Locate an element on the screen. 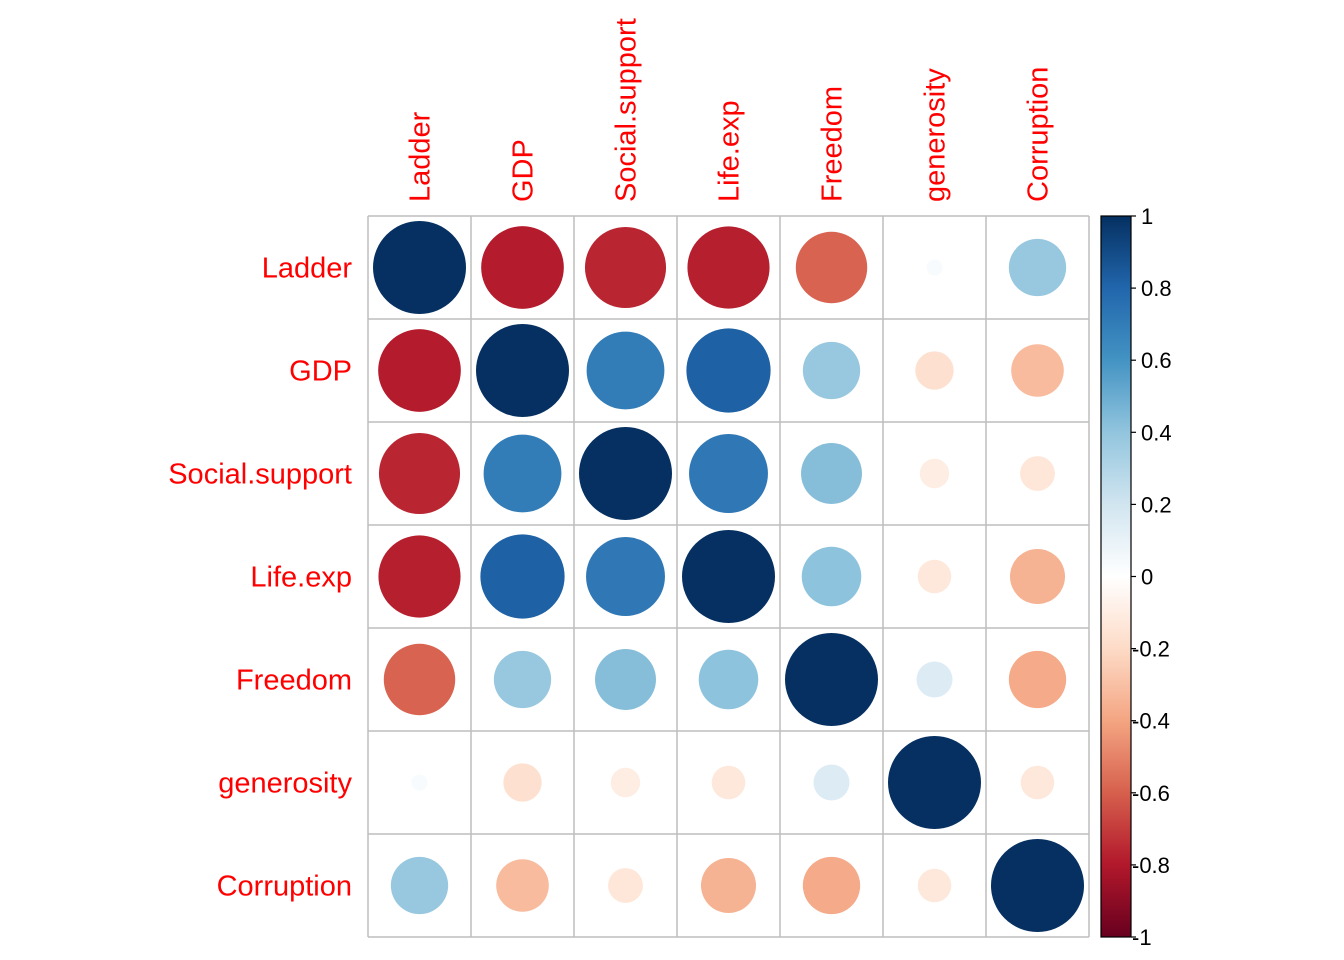  corr-circle-generosity-Corruption is located at coordinates (1037, 782).